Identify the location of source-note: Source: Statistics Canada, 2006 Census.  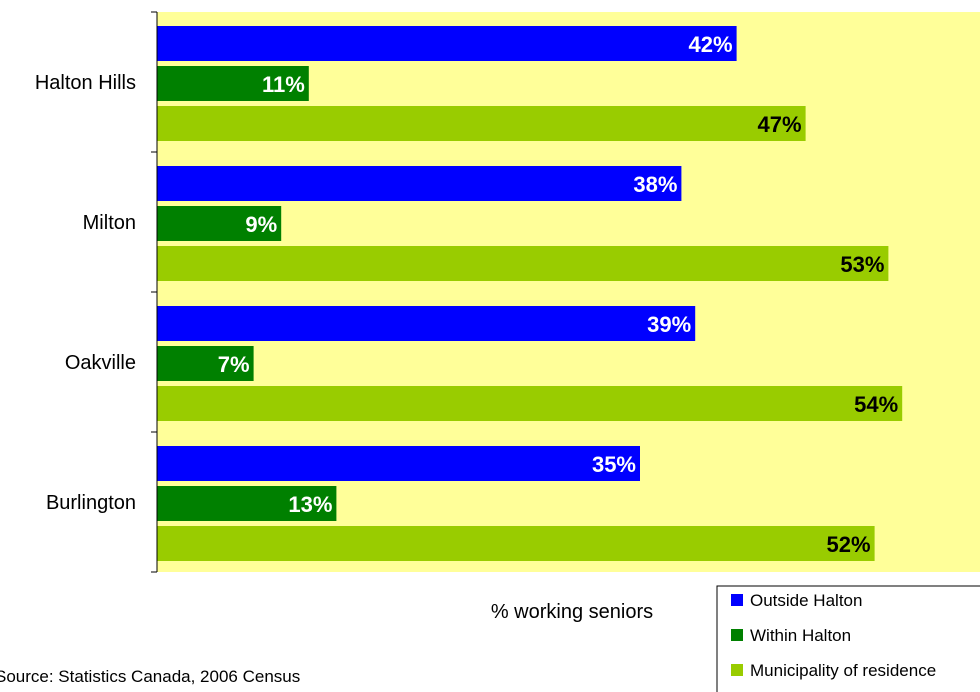
(150, 676).